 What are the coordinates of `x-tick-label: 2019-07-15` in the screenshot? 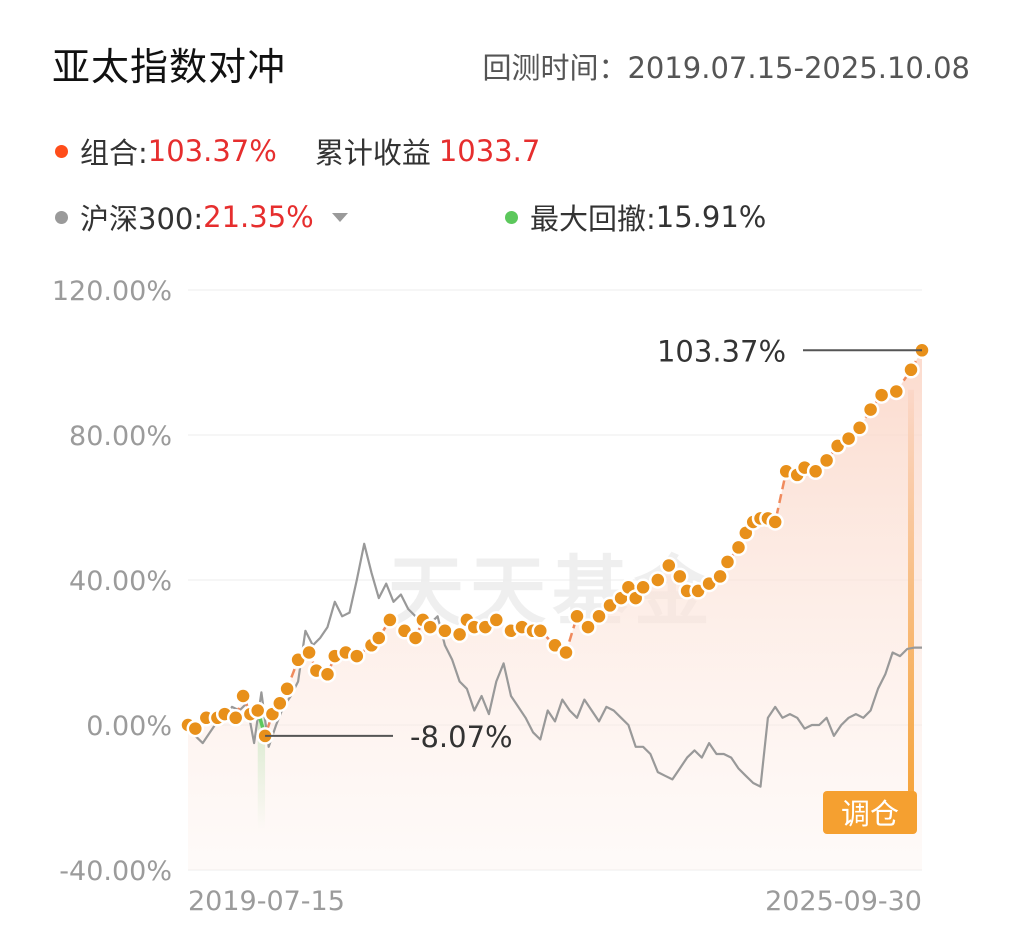 It's located at (266, 901).